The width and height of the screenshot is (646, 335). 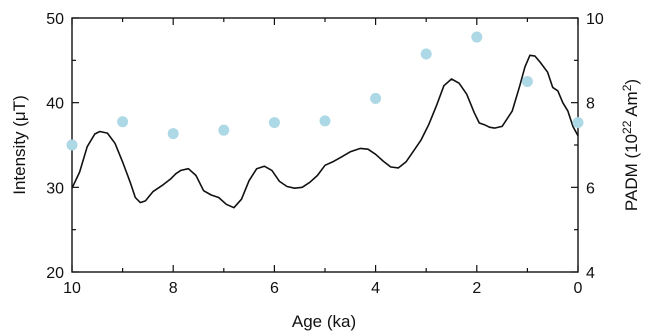 What do you see at coordinates (627, 127) in the screenshot?
I see `y-axis-right-label-exp: 22` at bounding box center [627, 127].